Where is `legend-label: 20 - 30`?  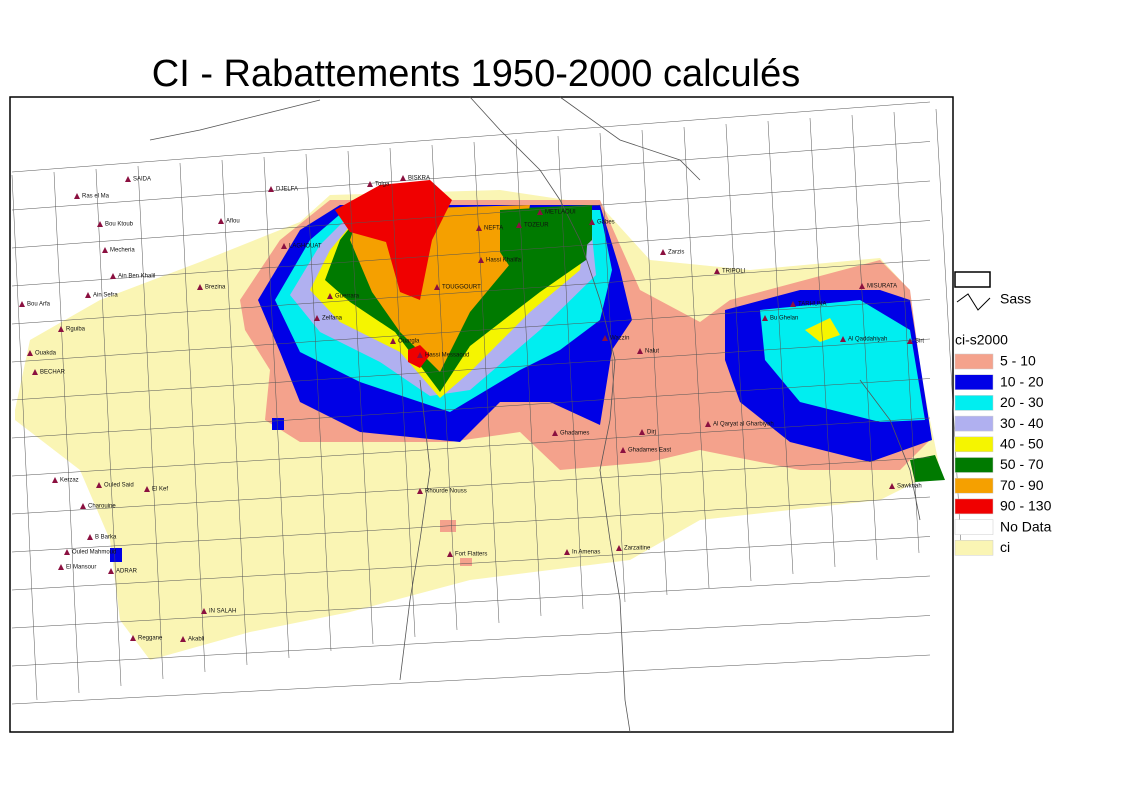 legend-label: 20 - 30 is located at coordinates (1022, 402).